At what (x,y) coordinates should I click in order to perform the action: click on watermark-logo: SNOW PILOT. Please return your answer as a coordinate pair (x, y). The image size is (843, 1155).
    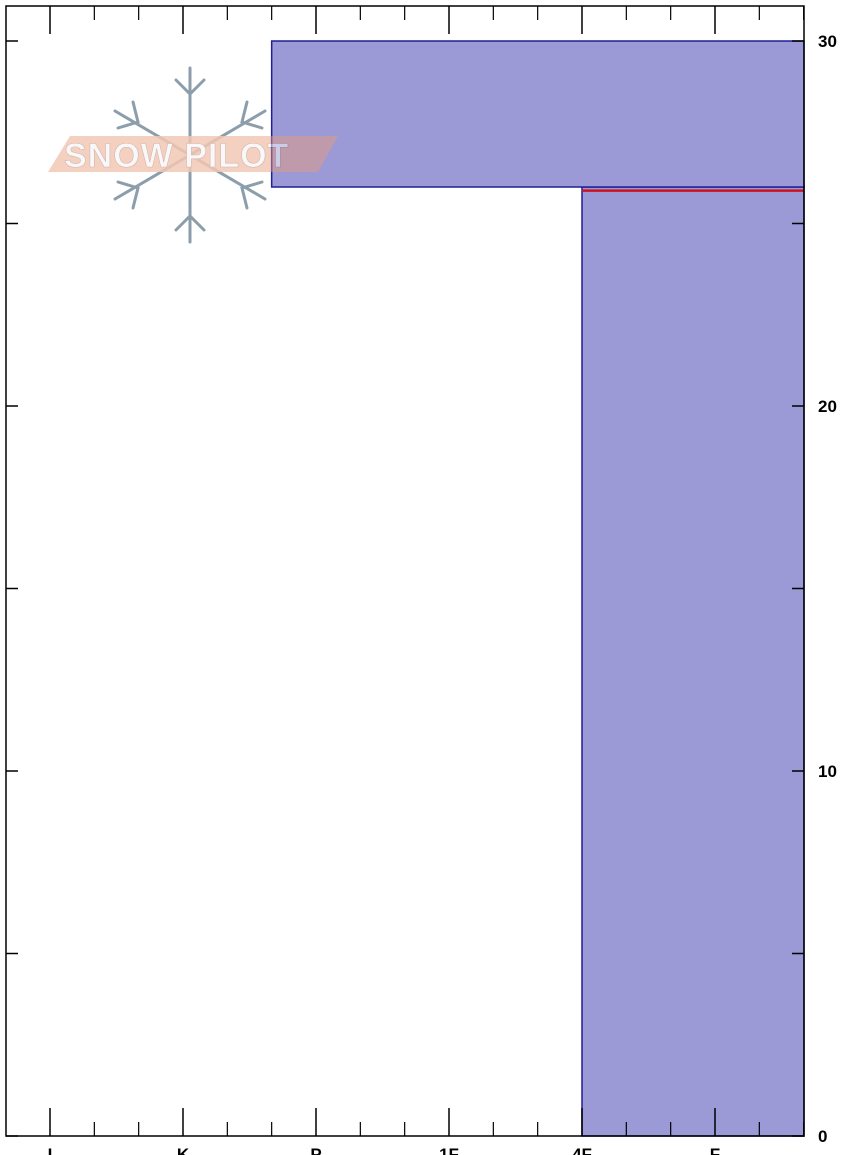
    Looking at the image, I should click on (193, 155).